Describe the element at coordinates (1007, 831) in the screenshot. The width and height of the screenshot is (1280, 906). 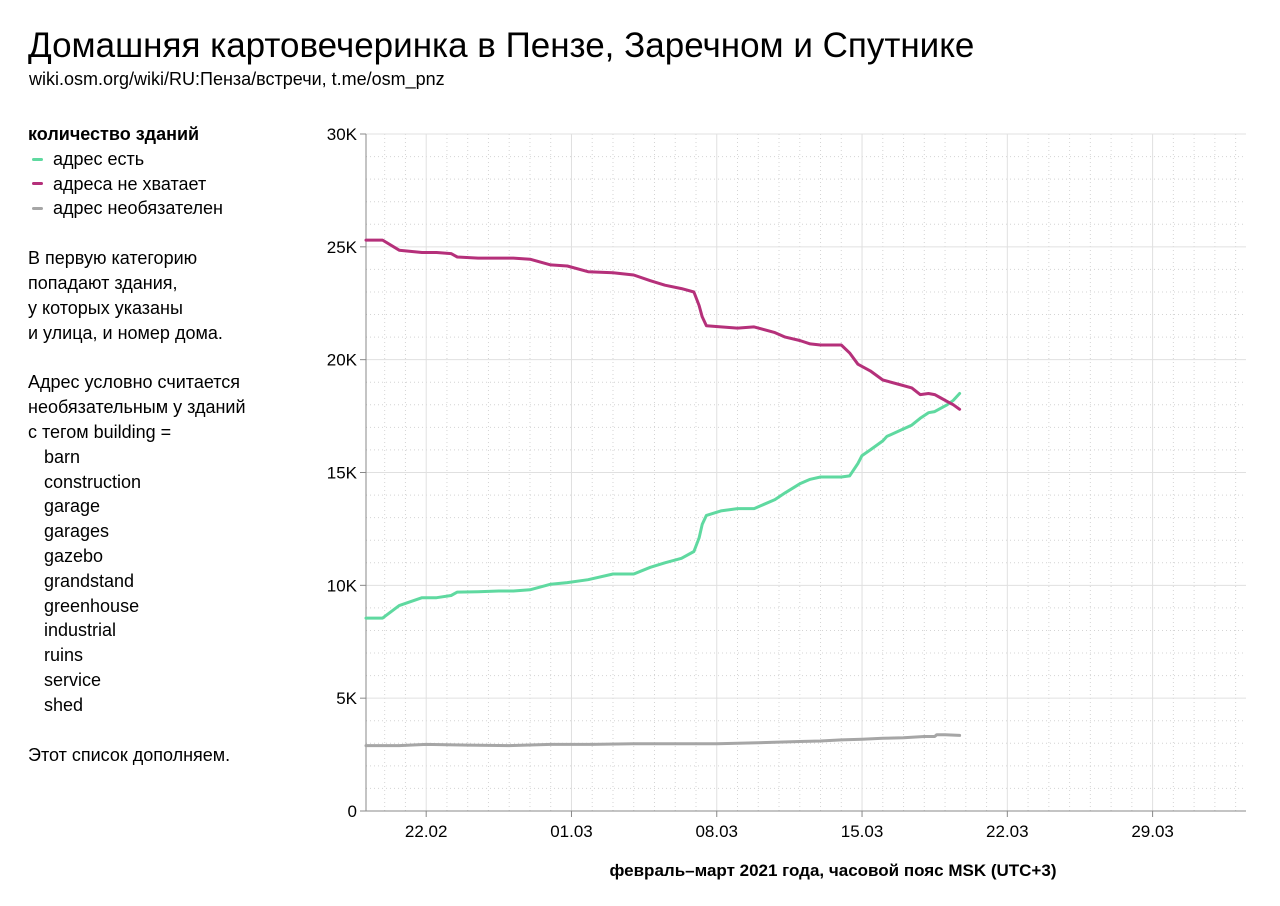
I see `x-tick-label: 22.03` at that location.